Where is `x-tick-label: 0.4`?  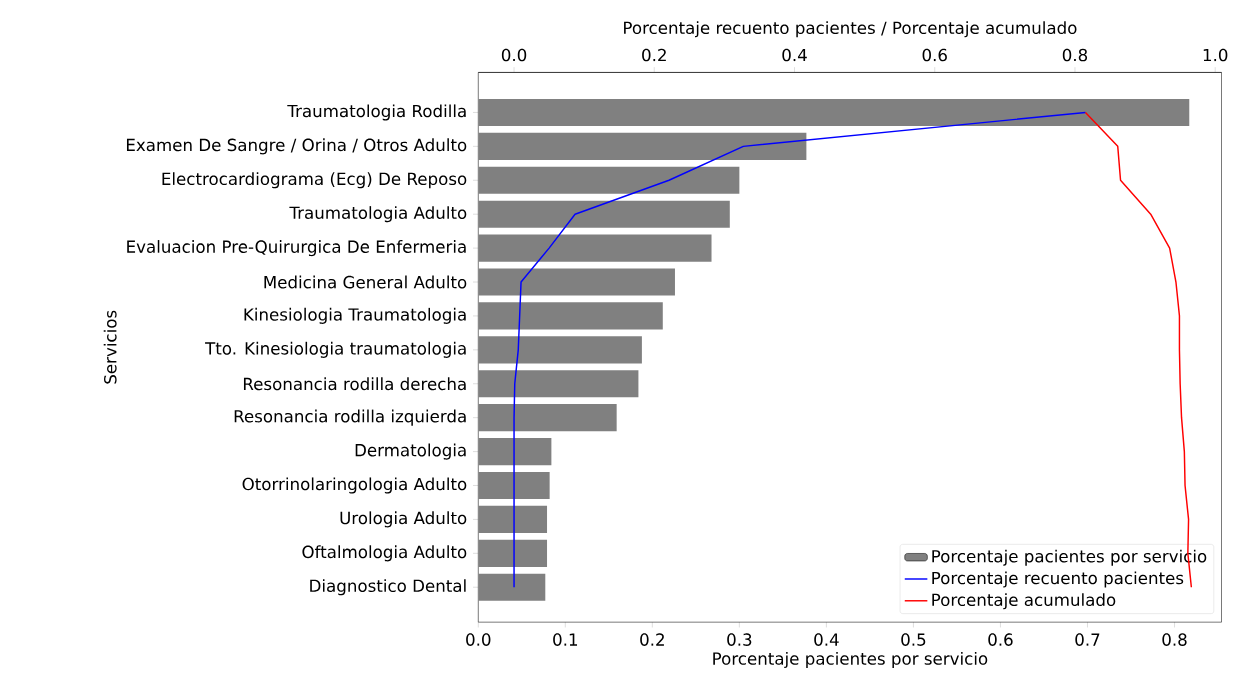
x-tick-label: 0.4 is located at coordinates (826, 640).